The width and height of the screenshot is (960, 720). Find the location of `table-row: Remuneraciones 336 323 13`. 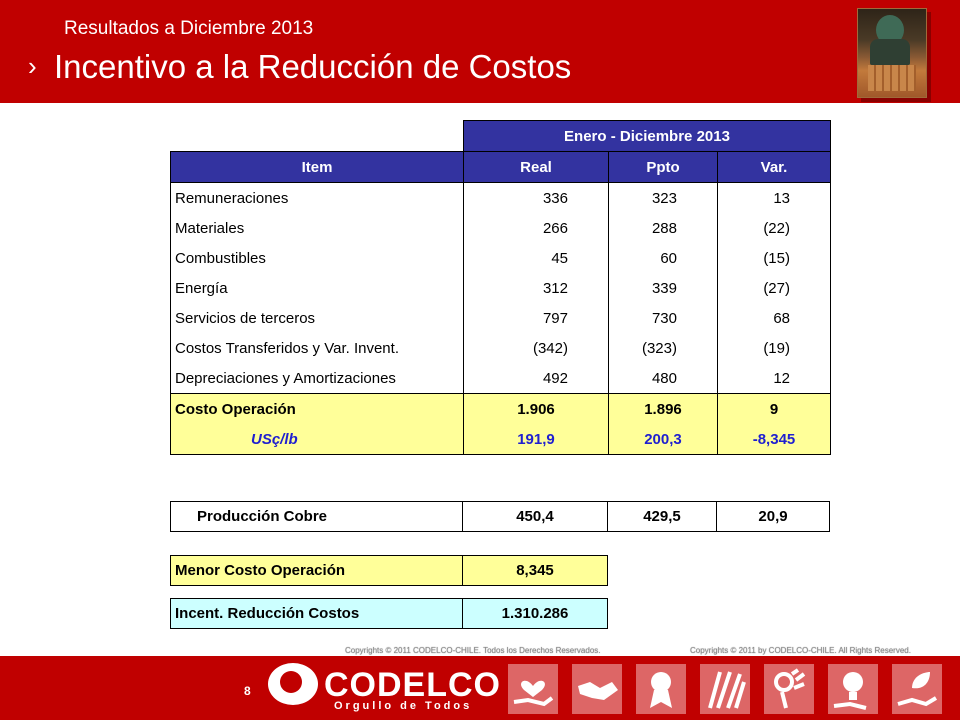

table-row: Remuneraciones 336 323 13 is located at coordinates (500, 197).